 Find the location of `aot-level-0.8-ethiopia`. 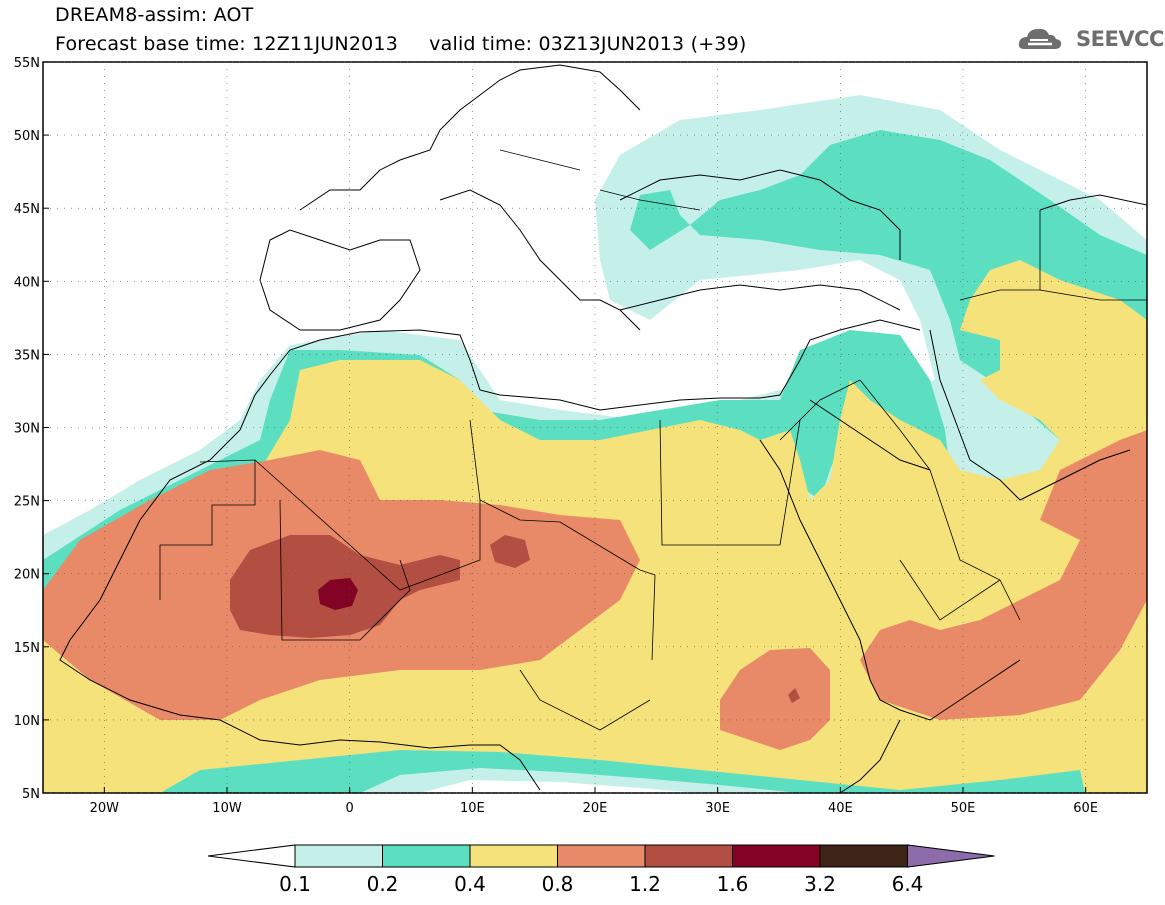

aot-level-0.8-ethiopia is located at coordinates (775, 699).